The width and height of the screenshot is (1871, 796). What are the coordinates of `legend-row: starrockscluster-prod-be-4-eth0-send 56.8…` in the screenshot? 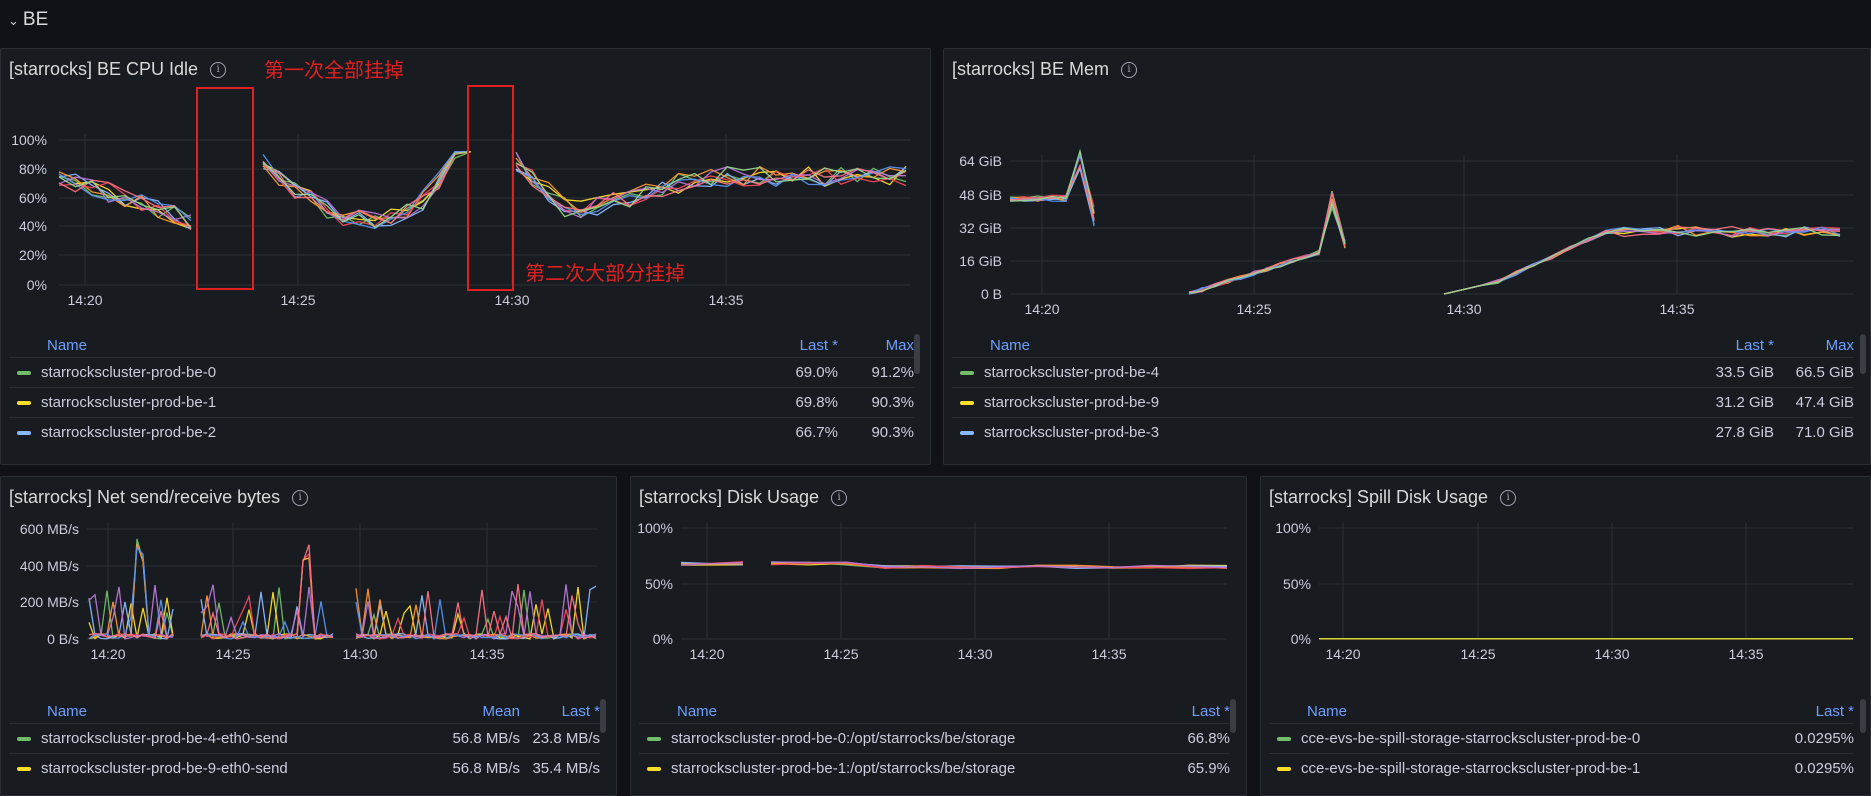 It's located at (304, 738).